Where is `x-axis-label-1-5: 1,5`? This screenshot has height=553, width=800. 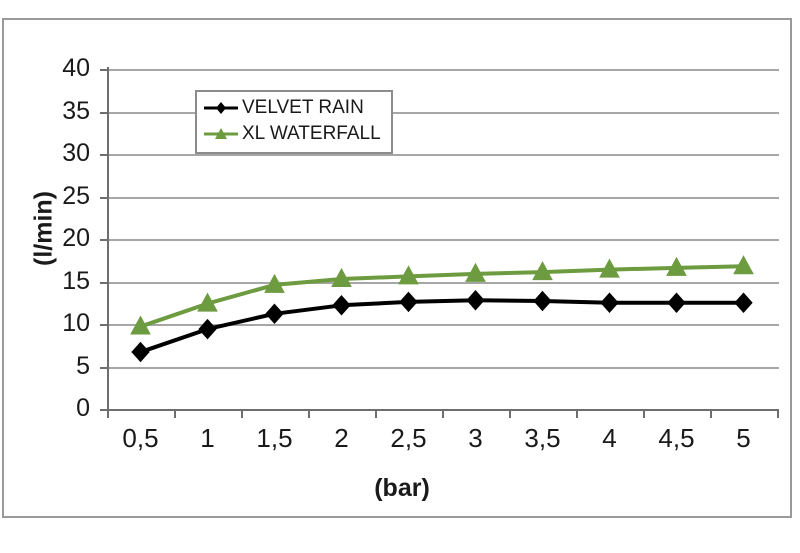
x-axis-label-1-5: 1,5 is located at coordinates (274, 438).